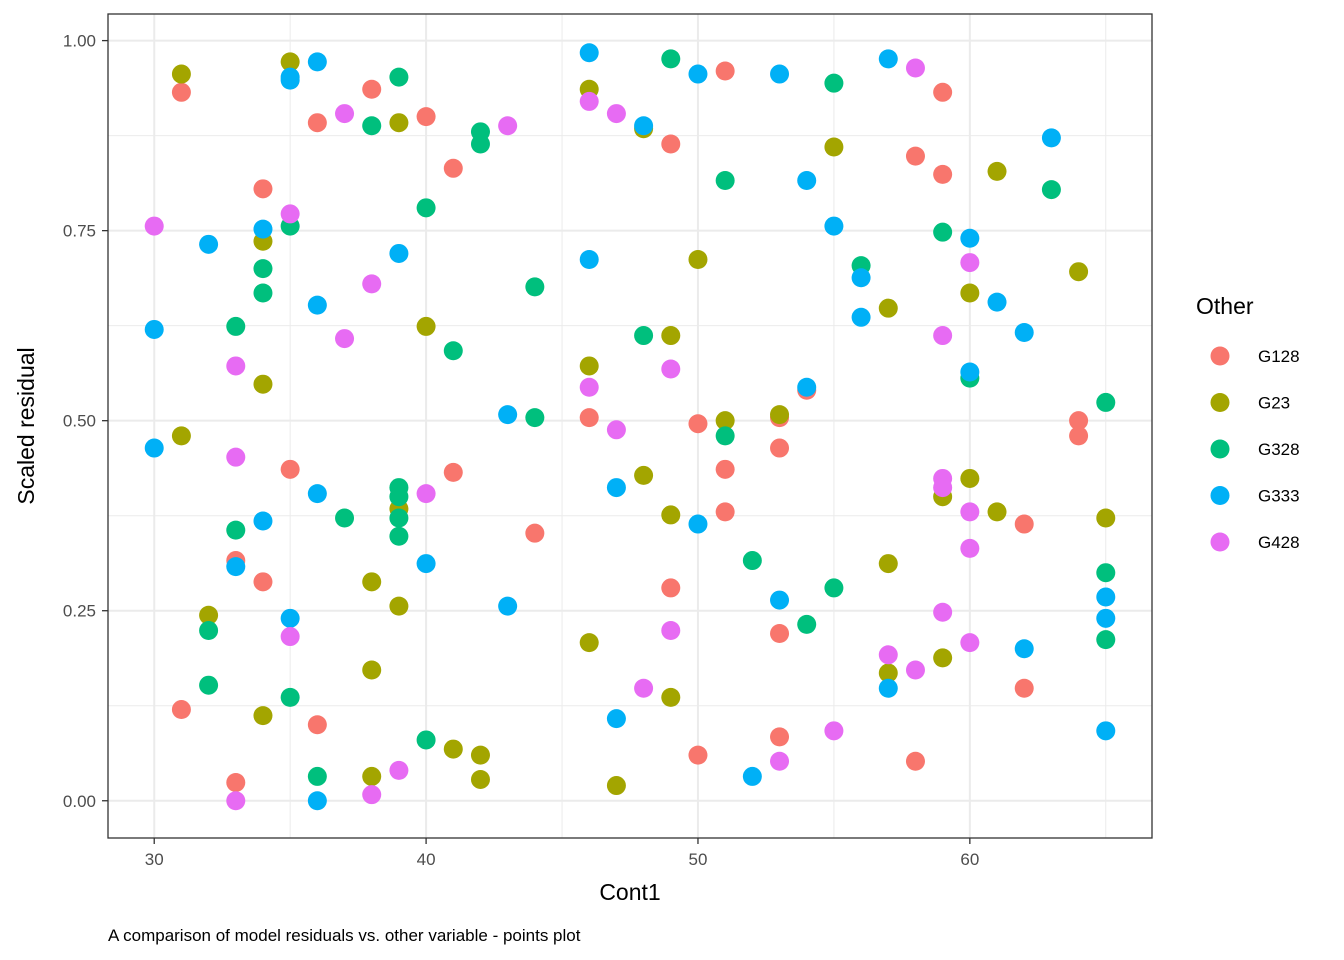 This screenshot has width=1344, height=960. Describe the element at coordinates (1220, 402) in the screenshot. I see `legend-key-g23` at that location.